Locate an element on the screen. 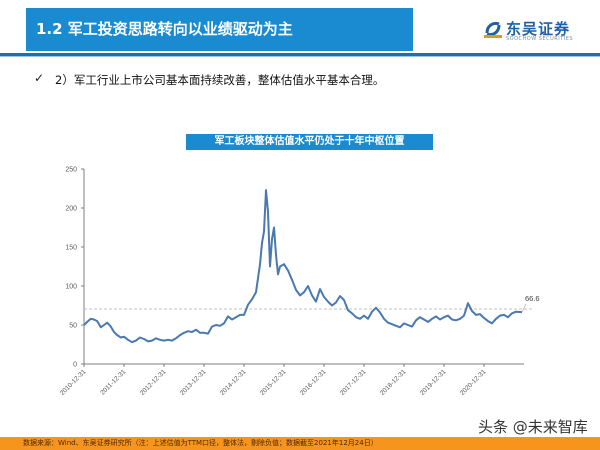 Image resolution: width=600 pixels, height=450 pixels. y-tick-label: 0 is located at coordinates (75, 365).